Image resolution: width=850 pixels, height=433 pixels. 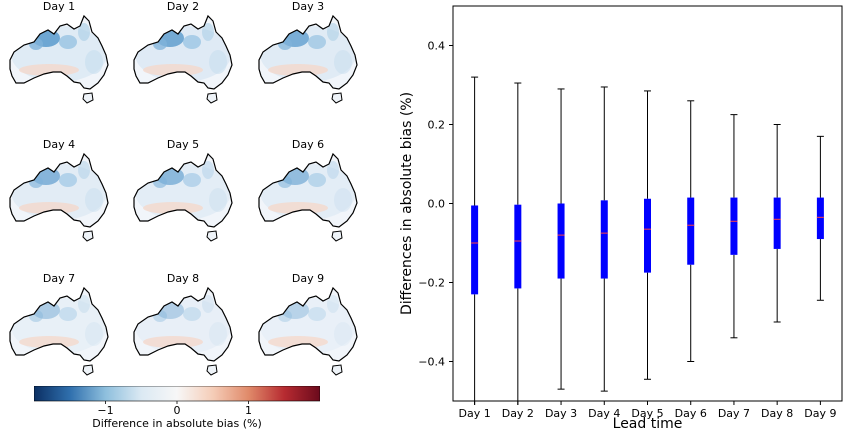 I want to click on x-tick-label: Day 5, so click(x=647, y=413).